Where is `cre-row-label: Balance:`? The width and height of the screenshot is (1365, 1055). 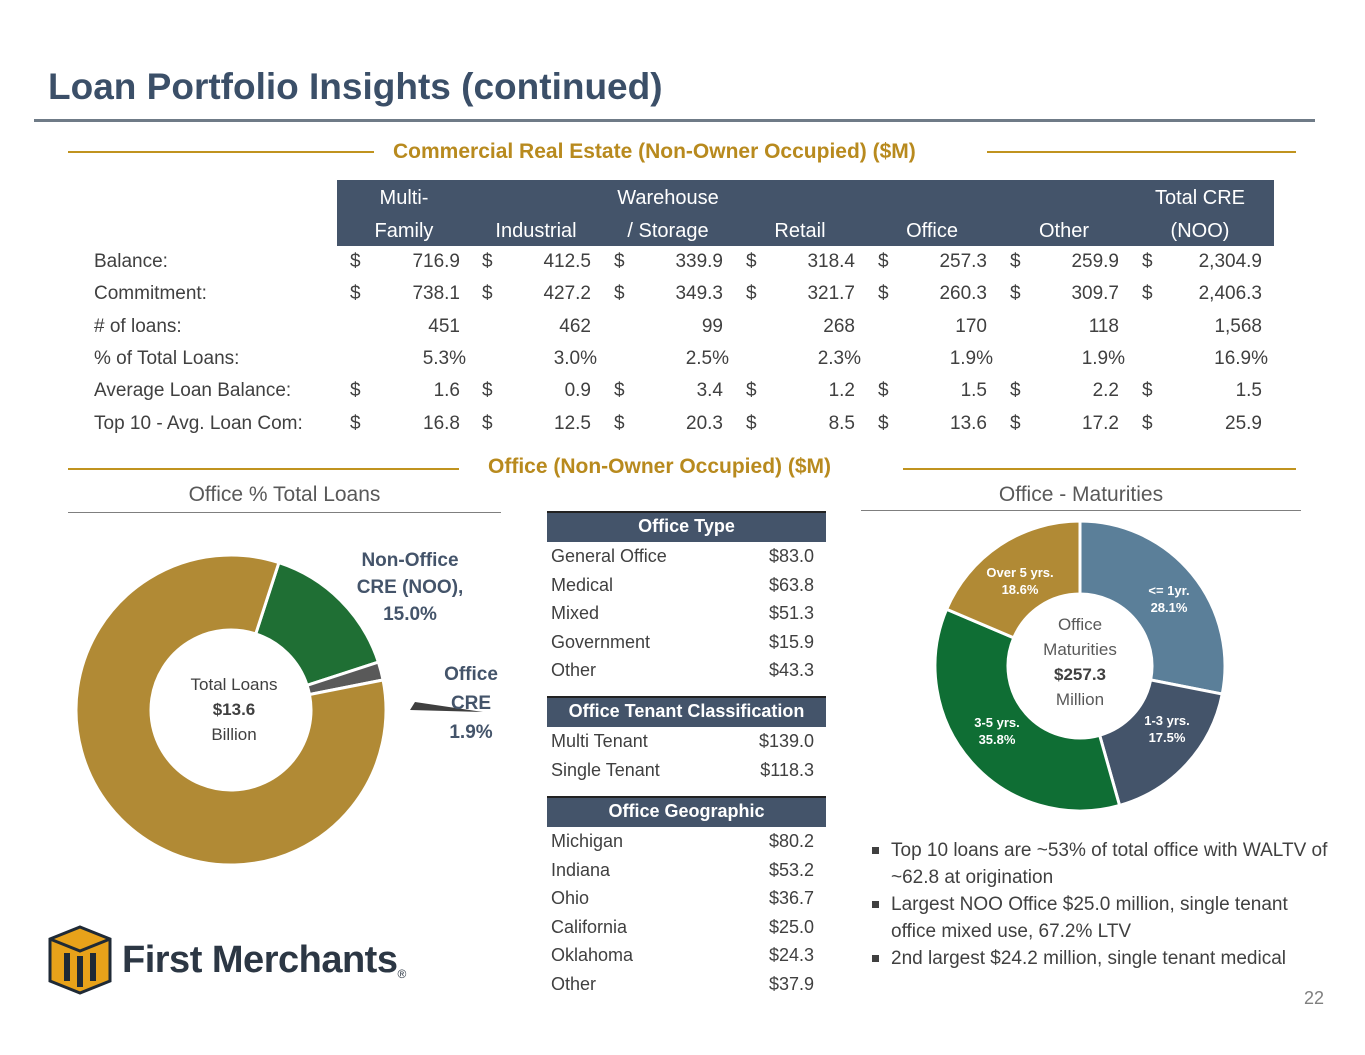 cre-row-label: Balance: is located at coordinates (131, 261).